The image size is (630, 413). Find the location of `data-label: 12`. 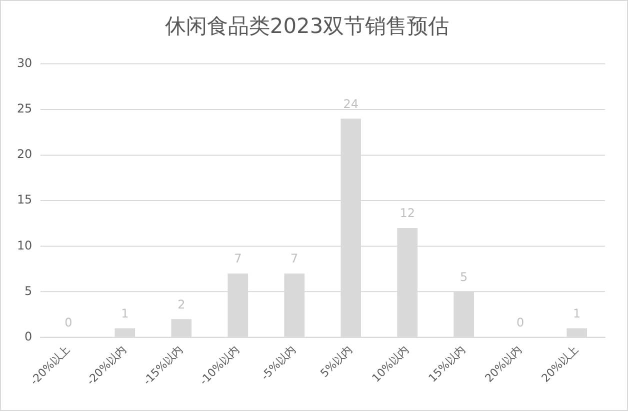

data-label: 12 is located at coordinates (407, 213).